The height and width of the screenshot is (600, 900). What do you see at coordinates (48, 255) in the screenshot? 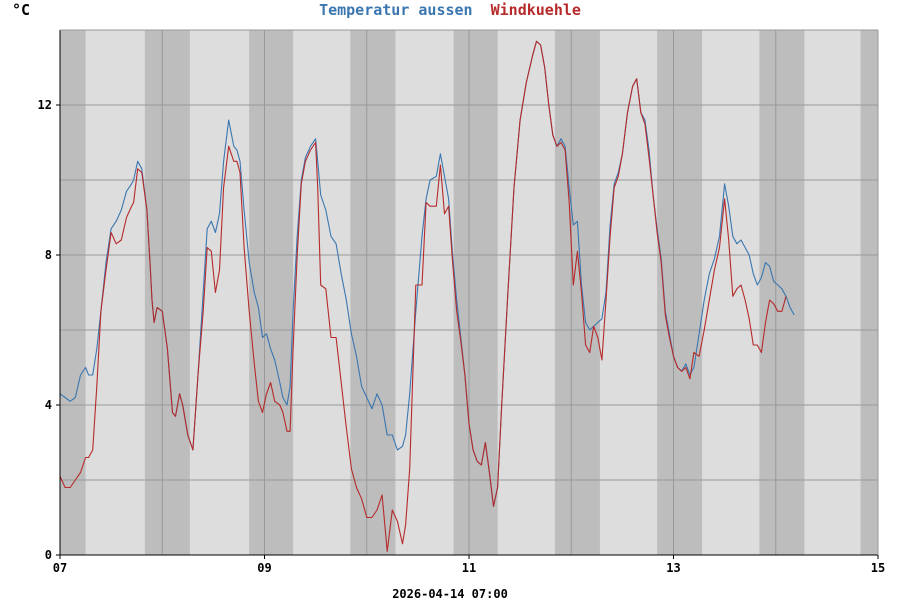
I see `y-tick-label: 8` at bounding box center [48, 255].